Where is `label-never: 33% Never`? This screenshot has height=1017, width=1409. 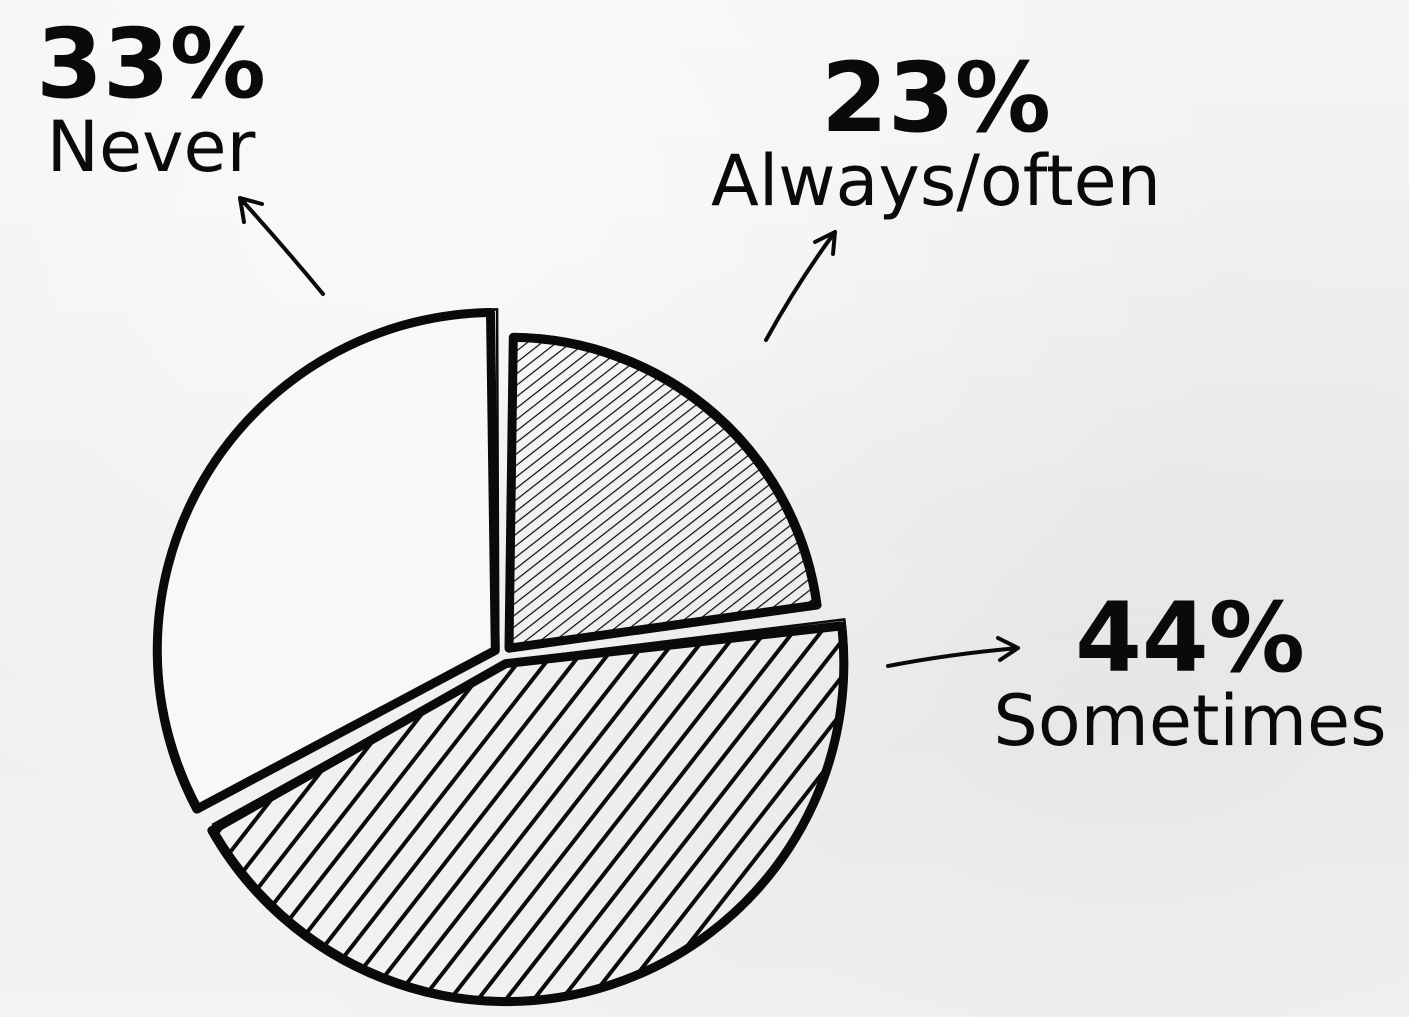 label-never: 33% Never is located at coordinates (151, 99).